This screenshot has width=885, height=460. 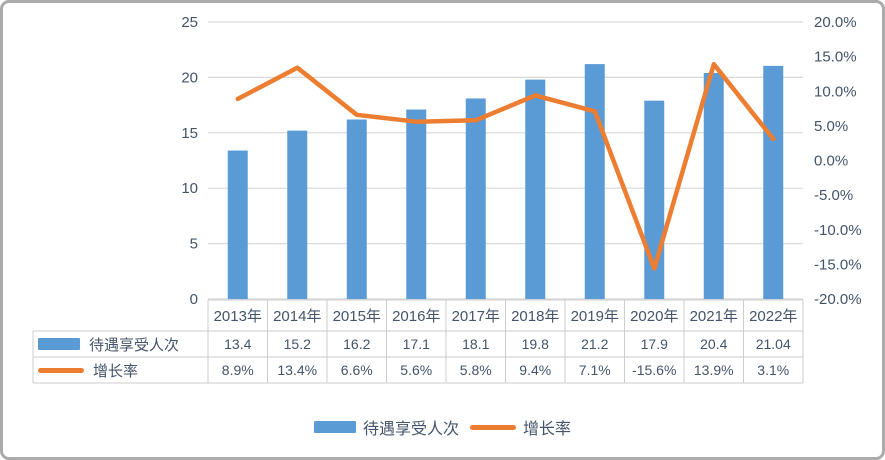 What do you see at coordinates (835, 22) in the screenshot?
I see `right-axis-tick: 20.0%` at bounding box center [835, 22].